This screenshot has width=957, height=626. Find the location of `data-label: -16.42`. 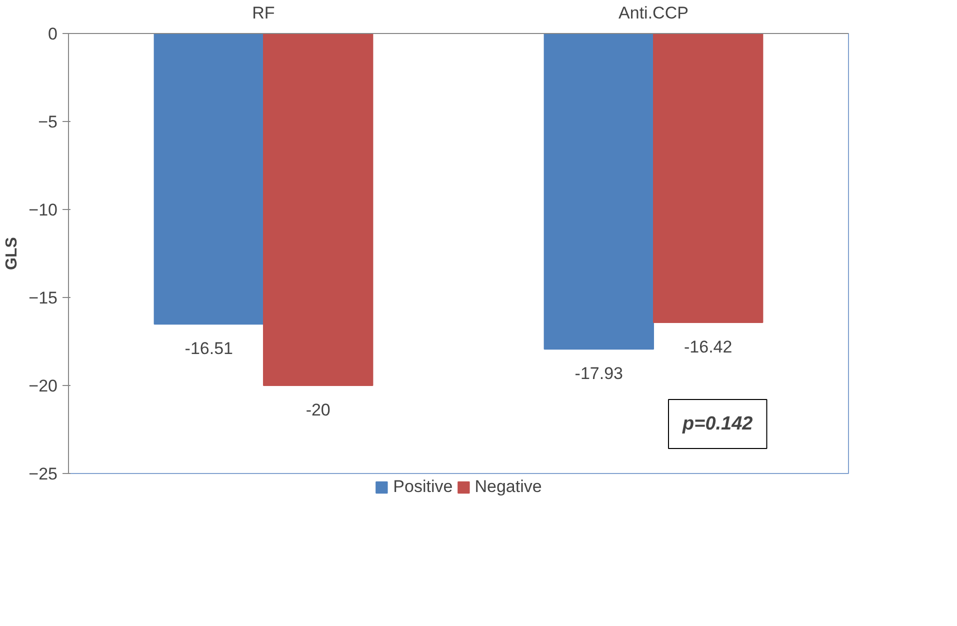

data-label: -16.42 is located at coordinates (708, 346).